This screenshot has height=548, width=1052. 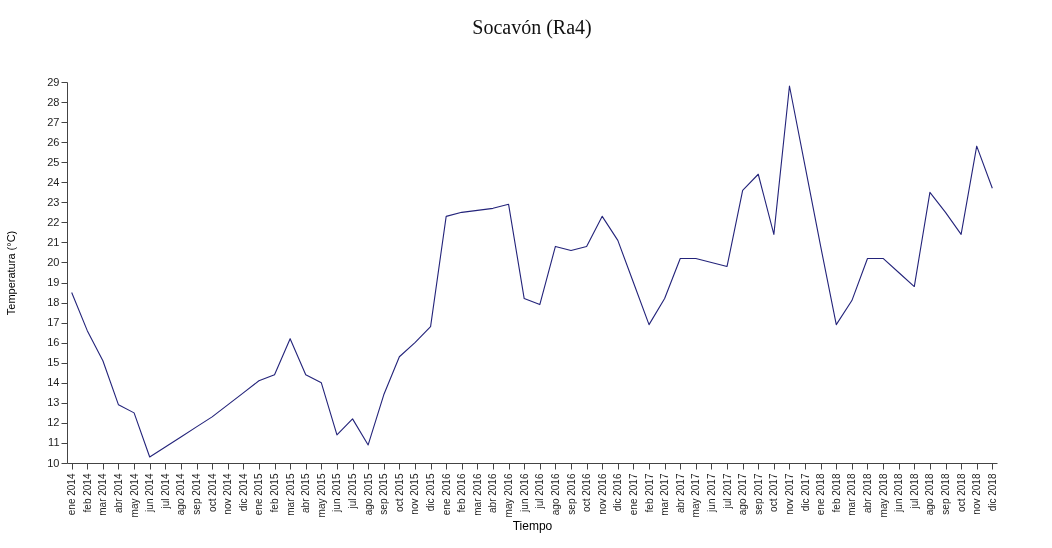 What do you see at coordinates (665, 494) in the screenshot?
I see `x-tick-label: mar 2017` at bounding box center [665, 494].